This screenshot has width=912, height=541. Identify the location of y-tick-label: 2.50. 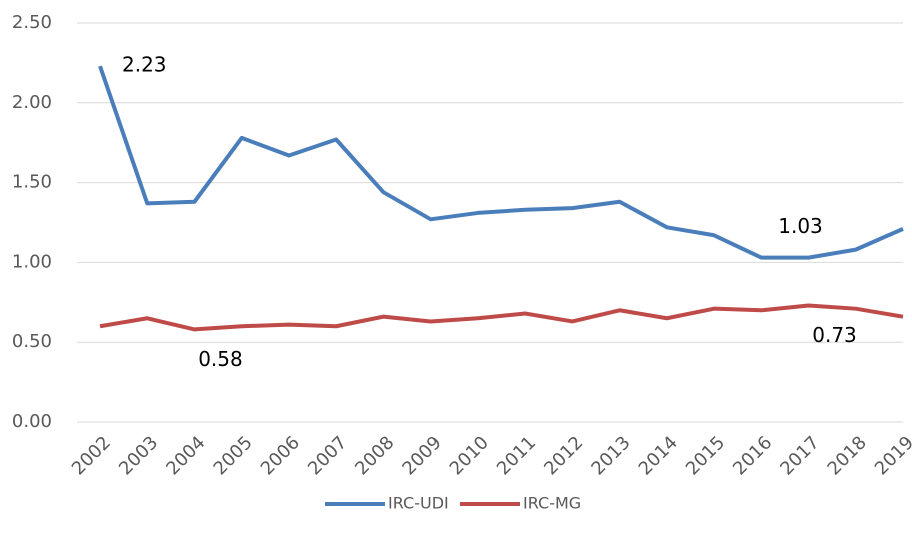
(32, 22).